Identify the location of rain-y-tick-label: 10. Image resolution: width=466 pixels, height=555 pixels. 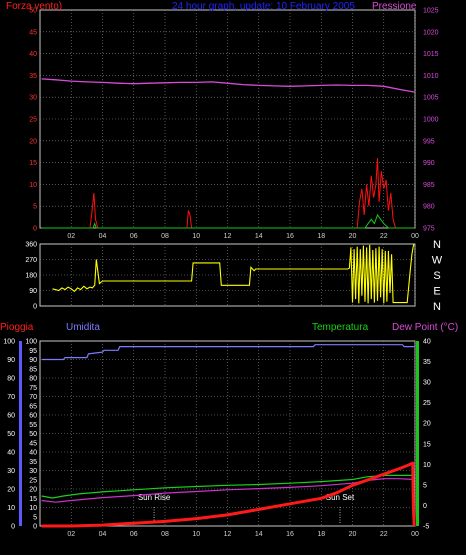
(33, 508).